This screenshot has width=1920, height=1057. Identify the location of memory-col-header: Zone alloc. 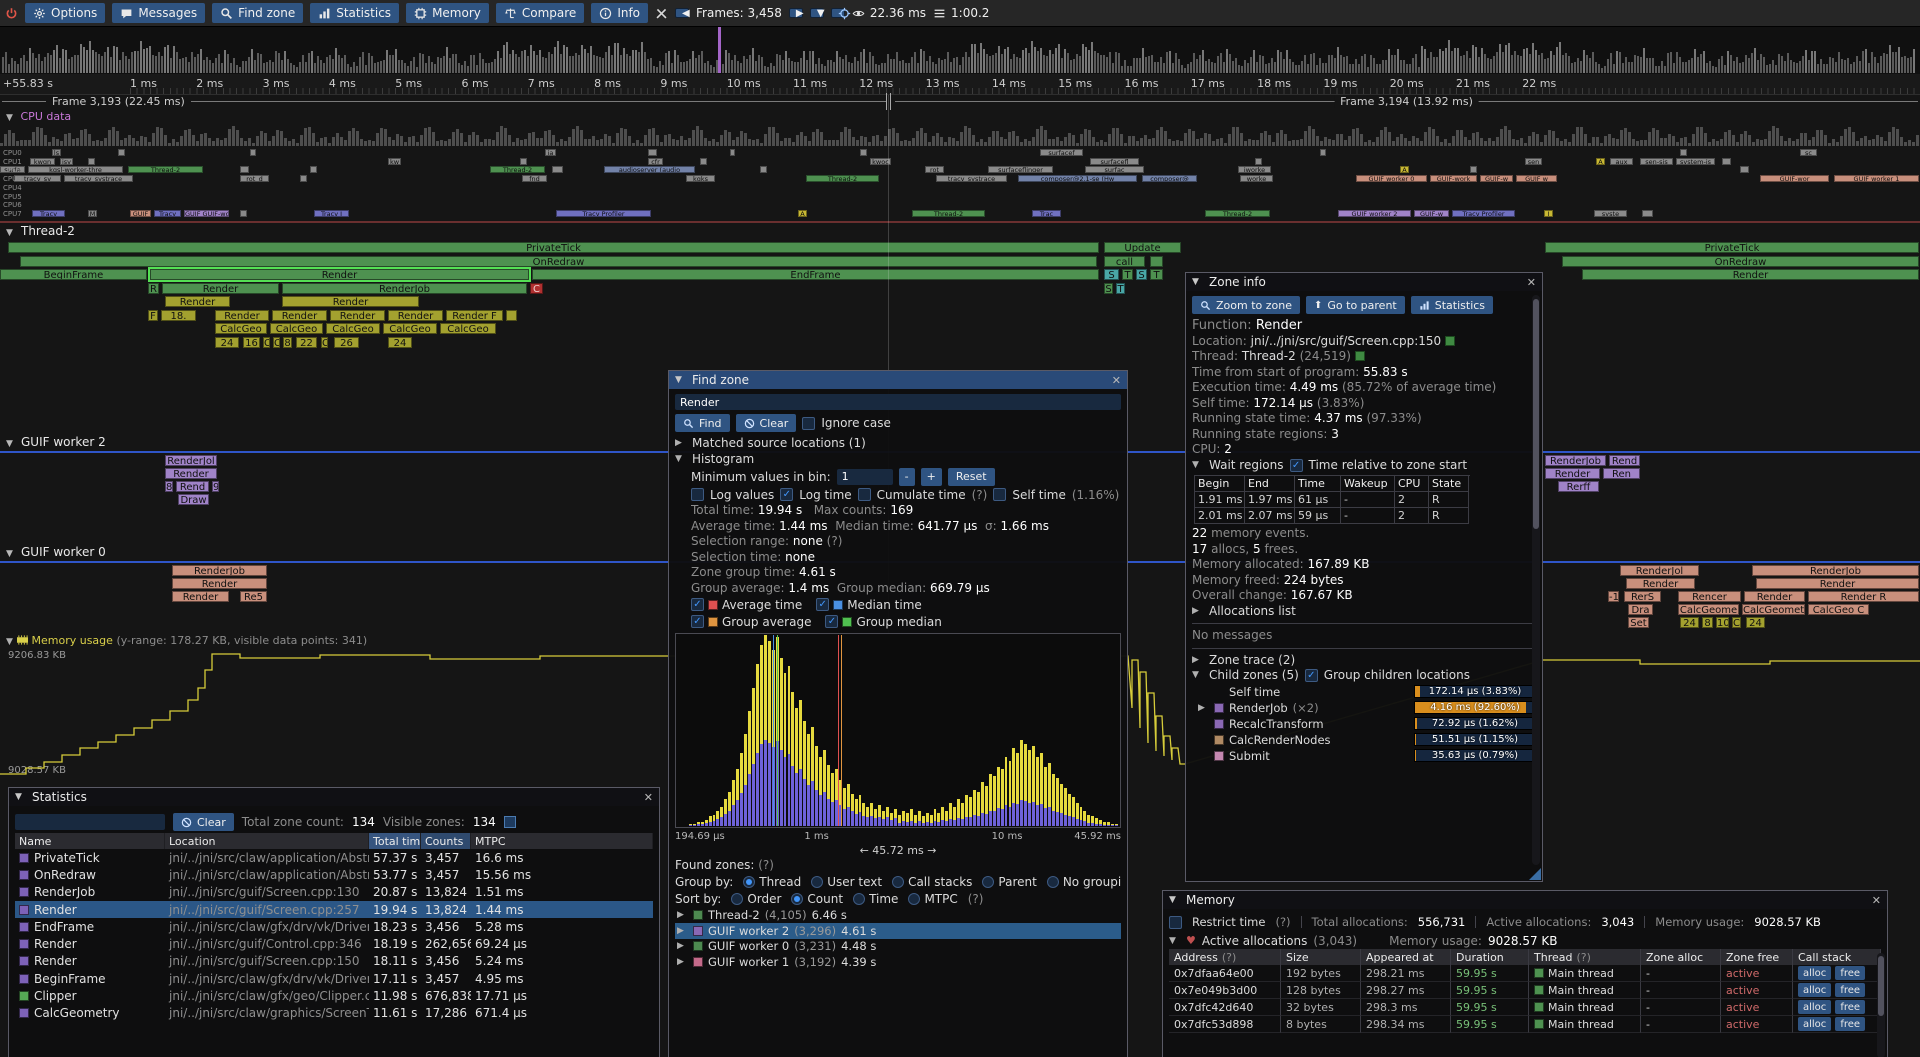
(1681, 957).